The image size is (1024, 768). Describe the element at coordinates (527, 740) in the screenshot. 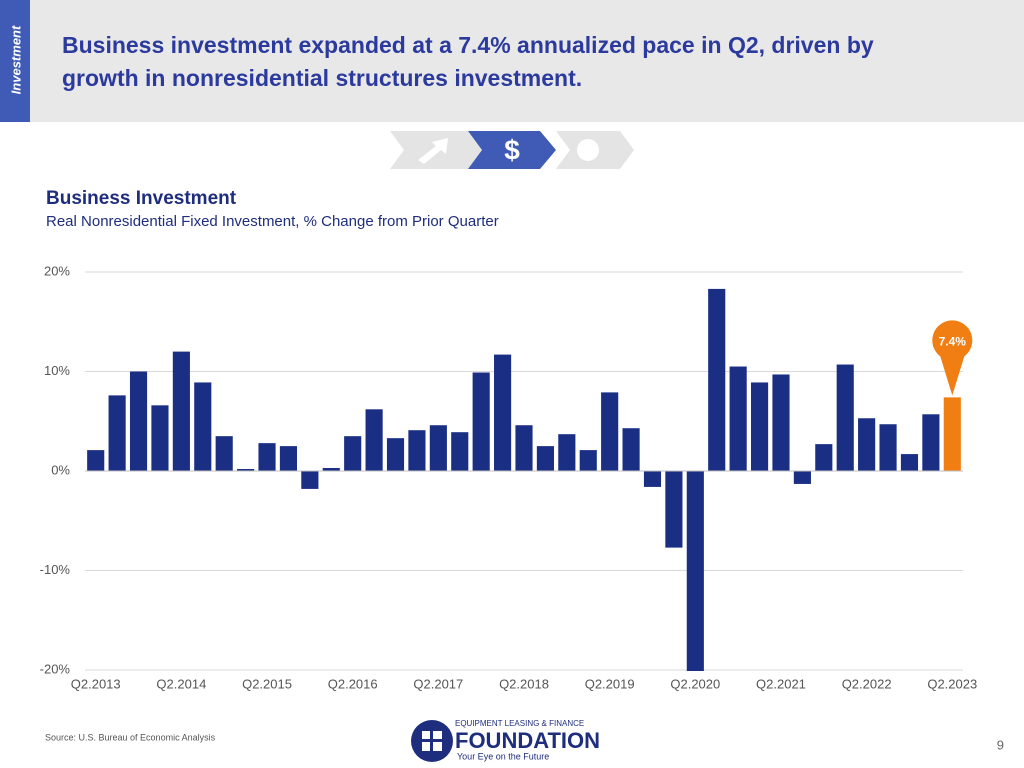

I see `logo-main: FOUNDATION` at that location.